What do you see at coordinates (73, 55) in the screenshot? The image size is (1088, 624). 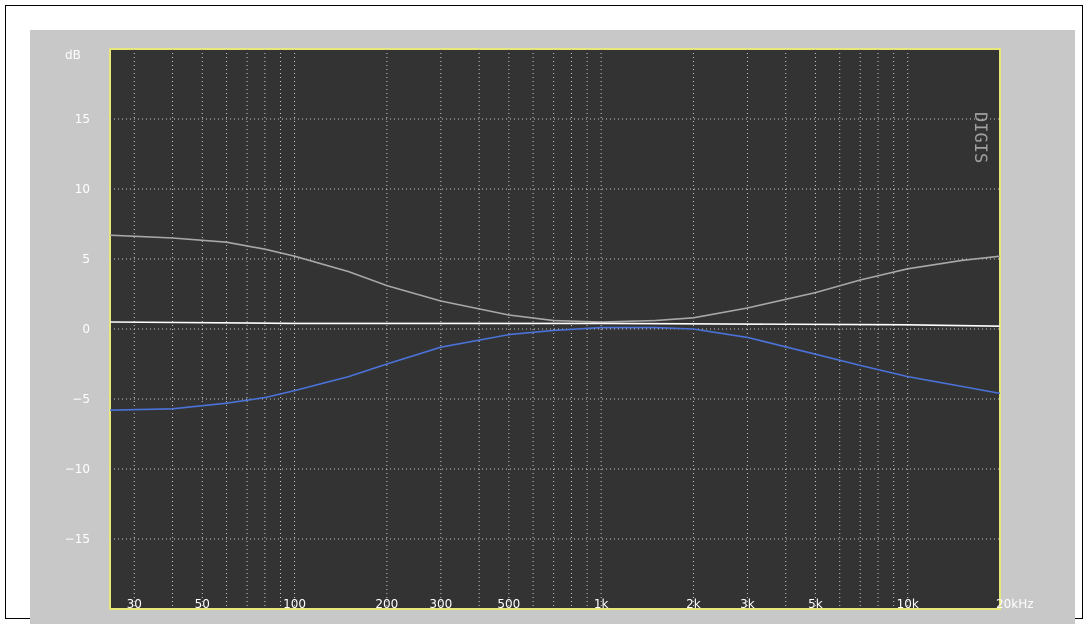 I see `y-axis-label: dB` at bounding box center [73, 55].